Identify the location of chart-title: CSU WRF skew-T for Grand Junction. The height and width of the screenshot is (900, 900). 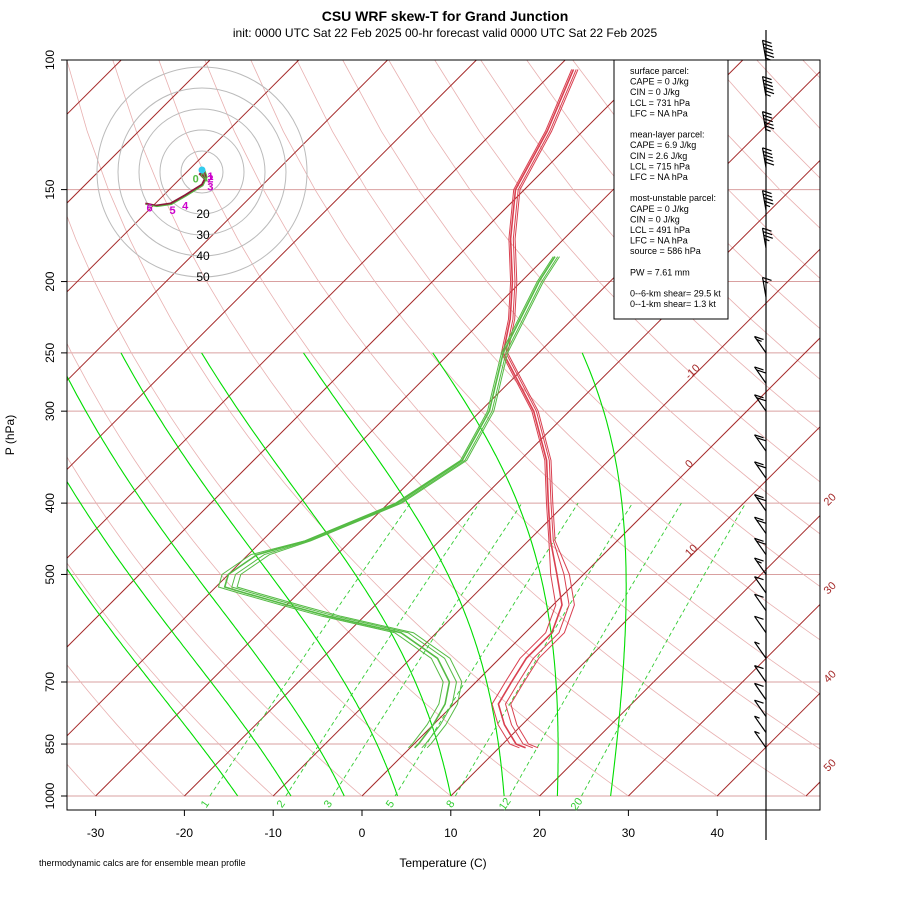
(445, 16).